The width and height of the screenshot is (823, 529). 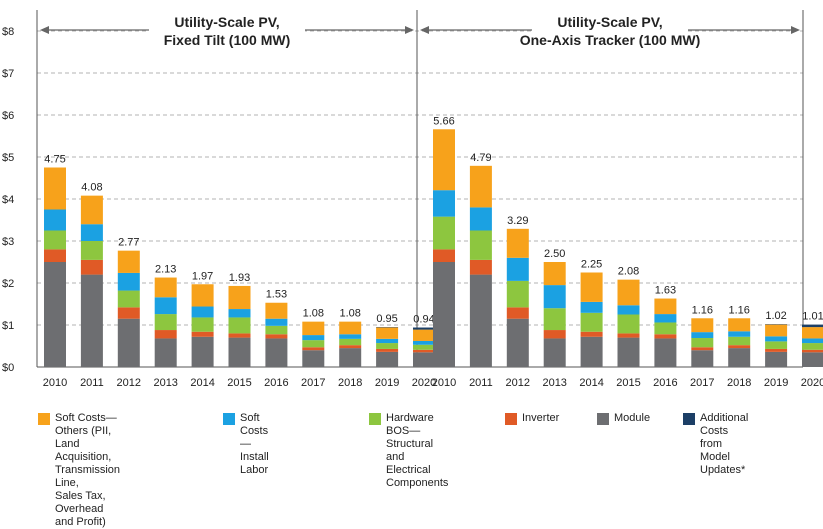 What do you see at coordinates (702, 383) in the screenshot?
I see `x-tick-label: 2017` at bounding box center [702, 383].